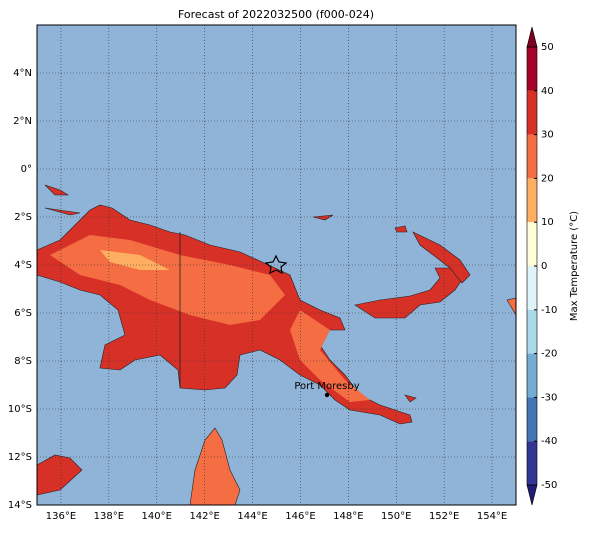 This screenshot has height=533, width=591. I want to click on x-tick-label: 136°E, so click(61, 516).